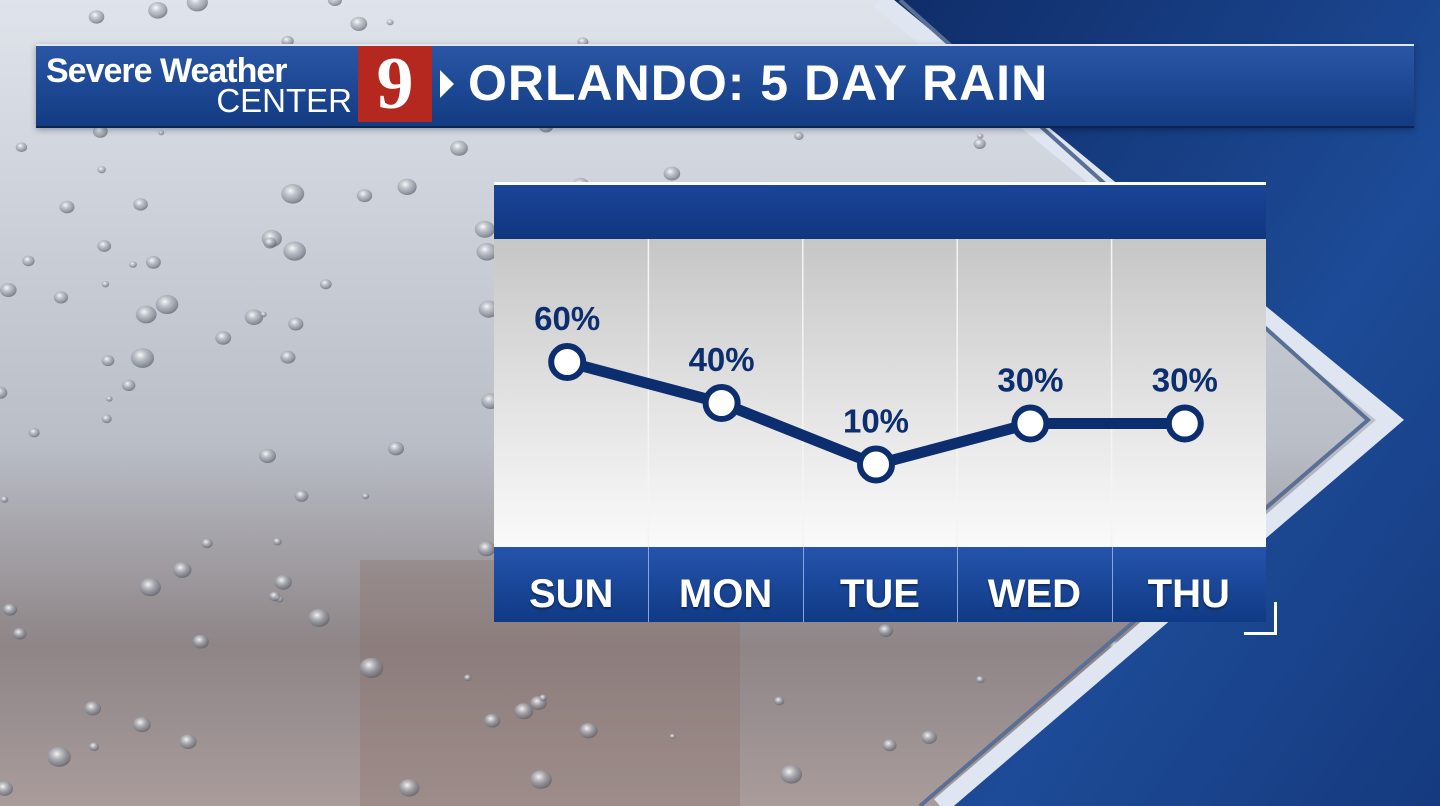  Describe the element at coordinates (167, 71) in the screenshot. I see `brand-name: Severe Weather` at that location.